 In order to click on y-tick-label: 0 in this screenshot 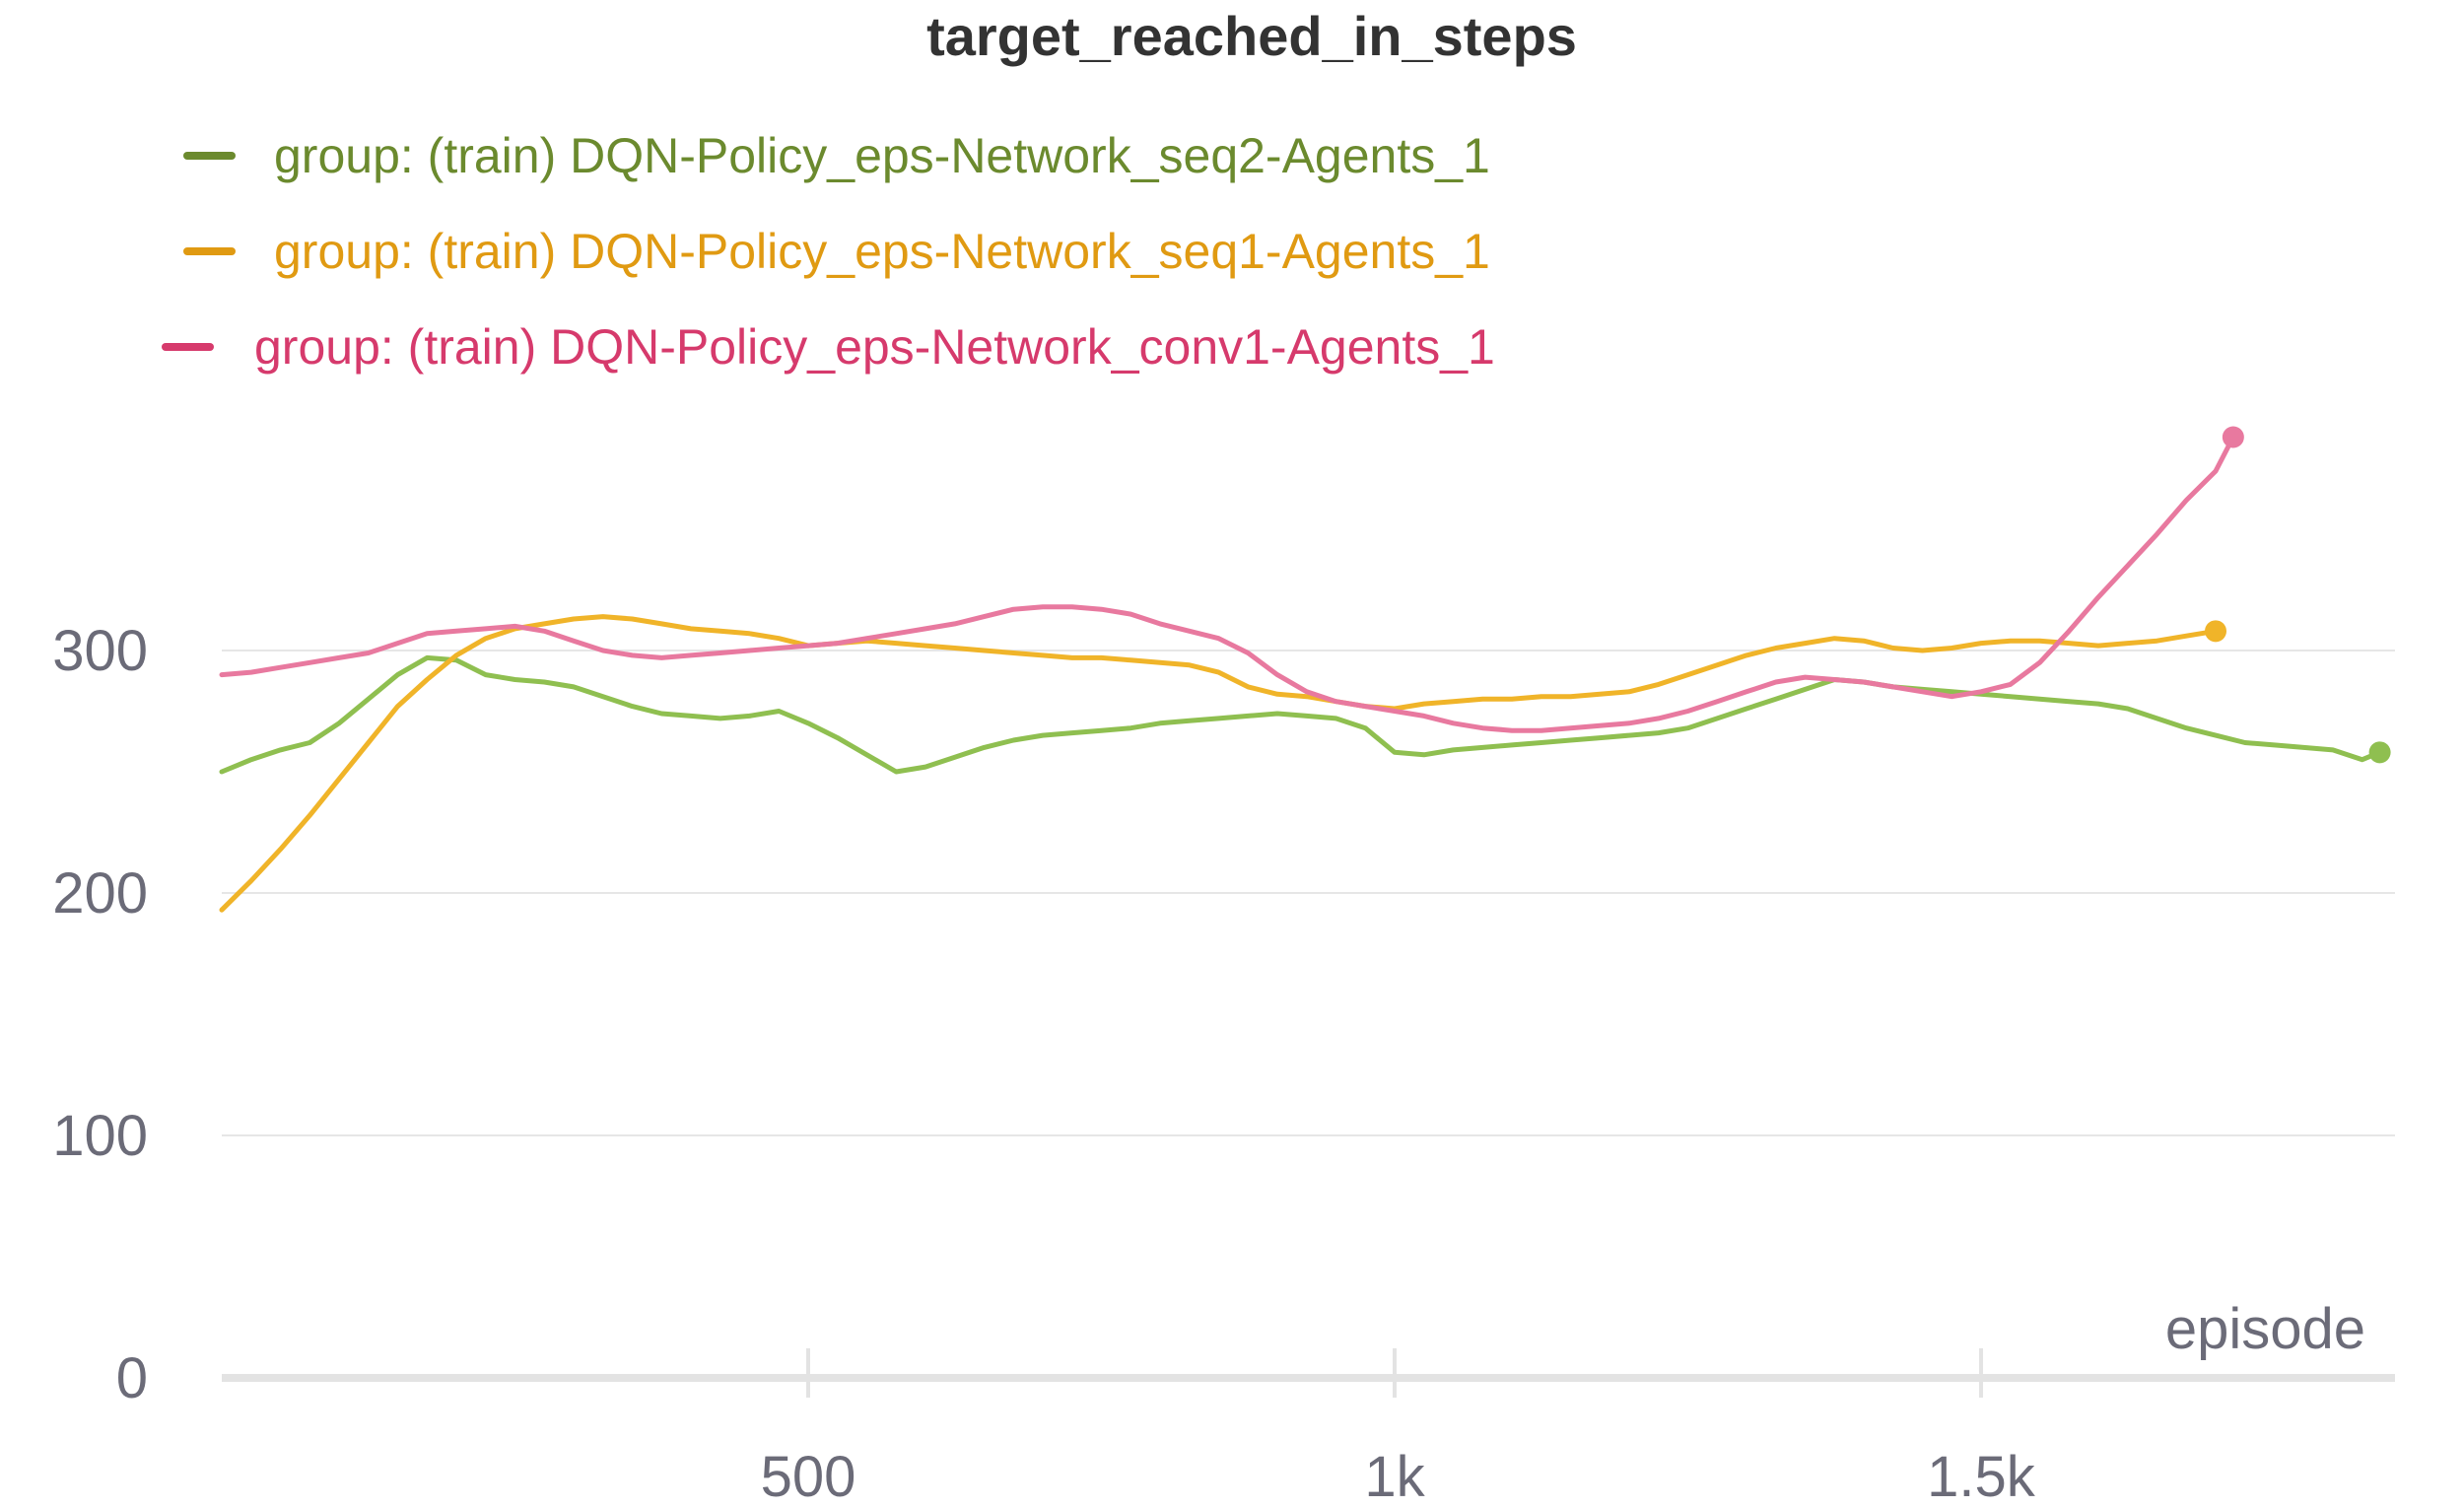, I will do `click(132, 1378)`.